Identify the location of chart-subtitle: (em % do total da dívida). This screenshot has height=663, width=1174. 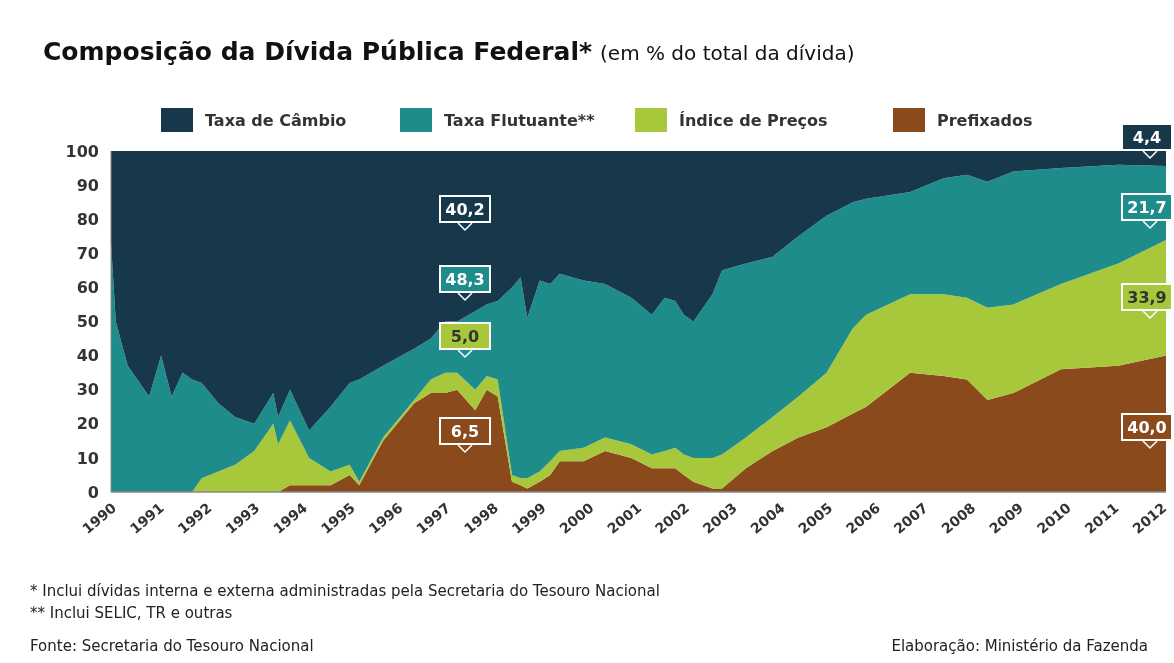
(727, 53).